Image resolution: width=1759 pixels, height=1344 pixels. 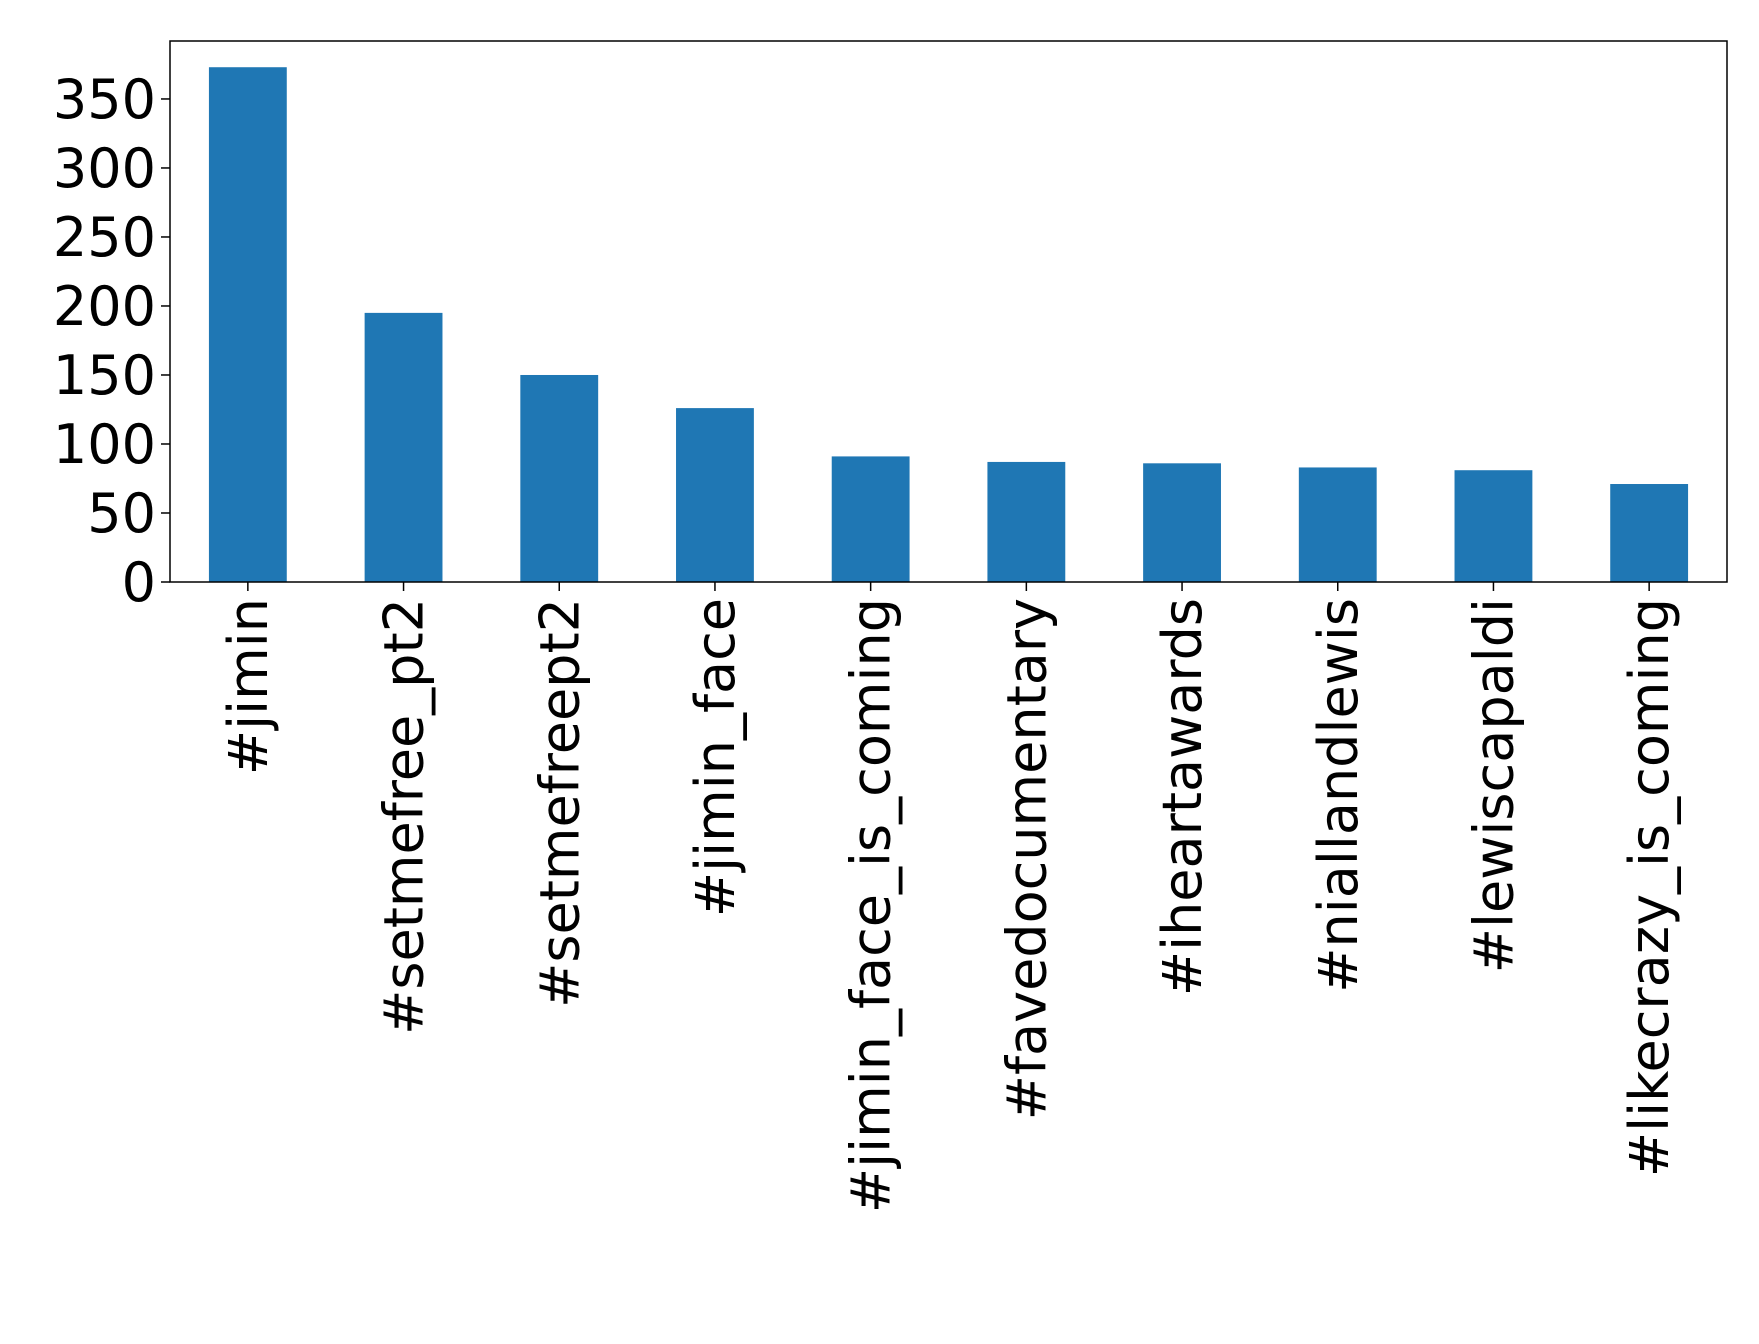 What do you see at coordinates (104, 237) in the screenshot?
I see `y-tick-label: 250` at bounding box center [104, 237].